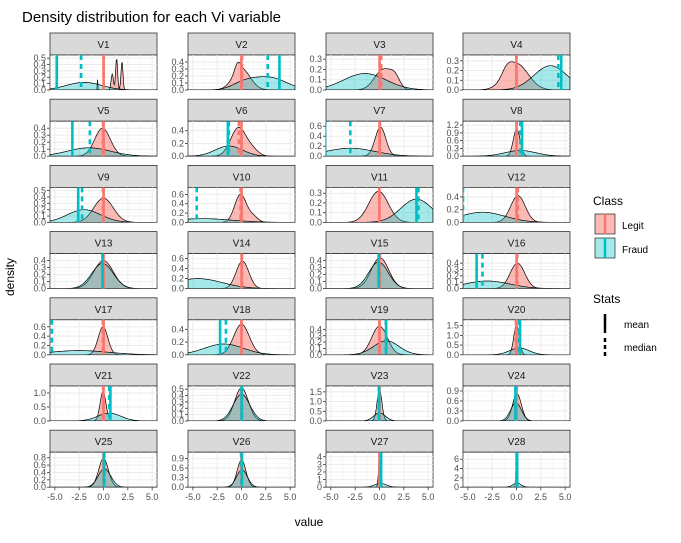 Image resolution: width=681 pixels, height=543 pixels. I want to click on y-tick-label: 0.9, so click(177, 459).